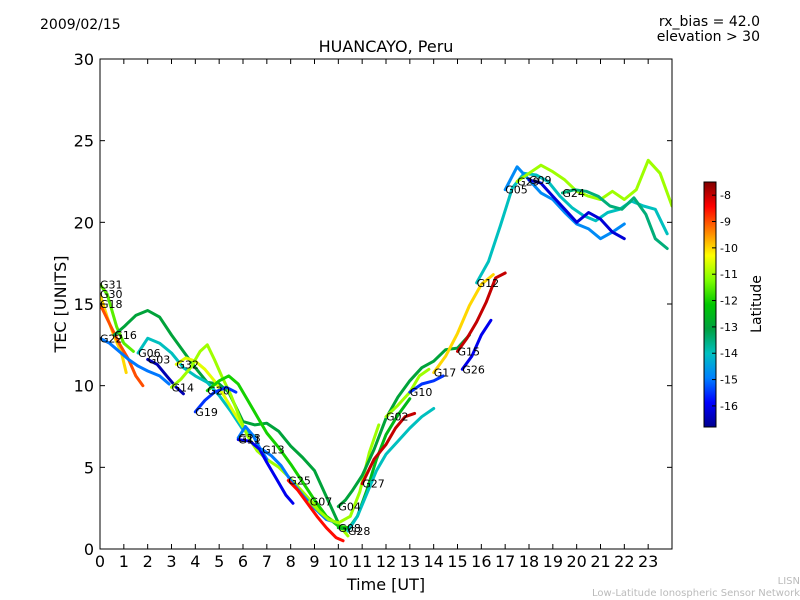 Image resolution: width=800 pixels, height=600 pixels. Describe the element at coordinates (421, 392) in the screenshot. I see `series-label-g10: G10` at that location.